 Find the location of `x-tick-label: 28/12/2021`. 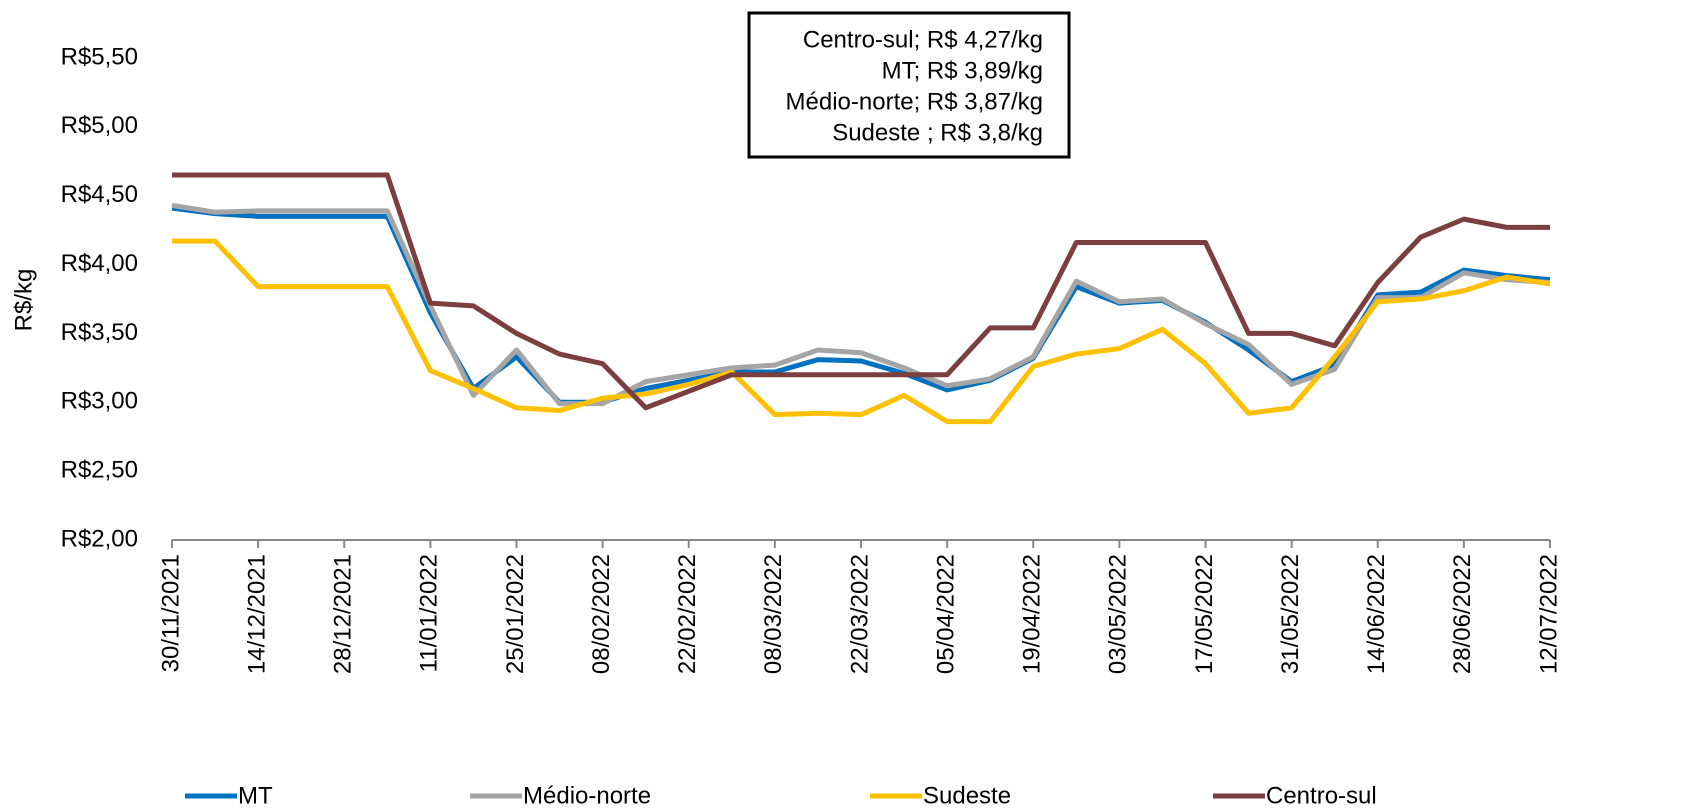

x-tick-label: 28/12/2021 is located at coordinates (343, 614).